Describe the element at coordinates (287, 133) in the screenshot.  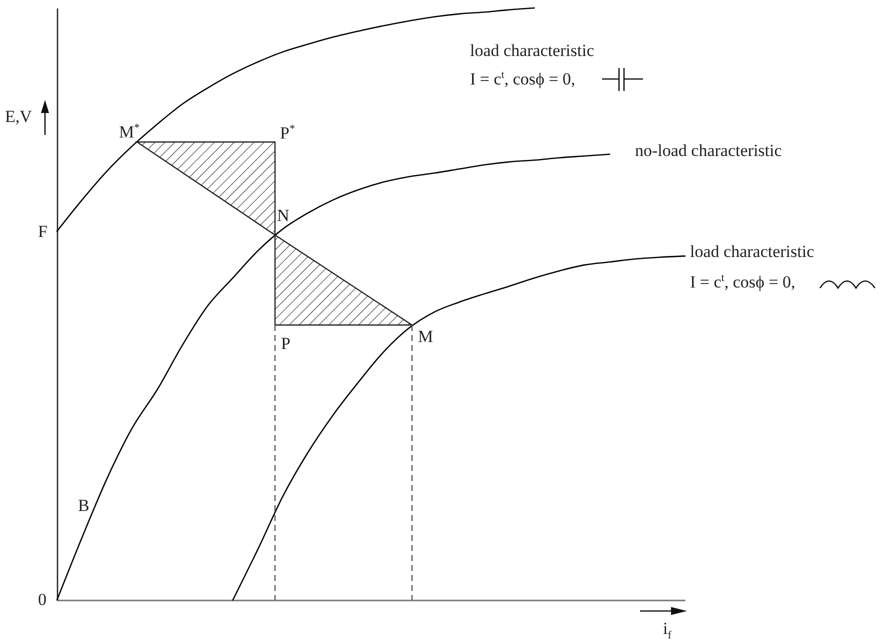
I see `annotation: P$^{*}$` at that location.